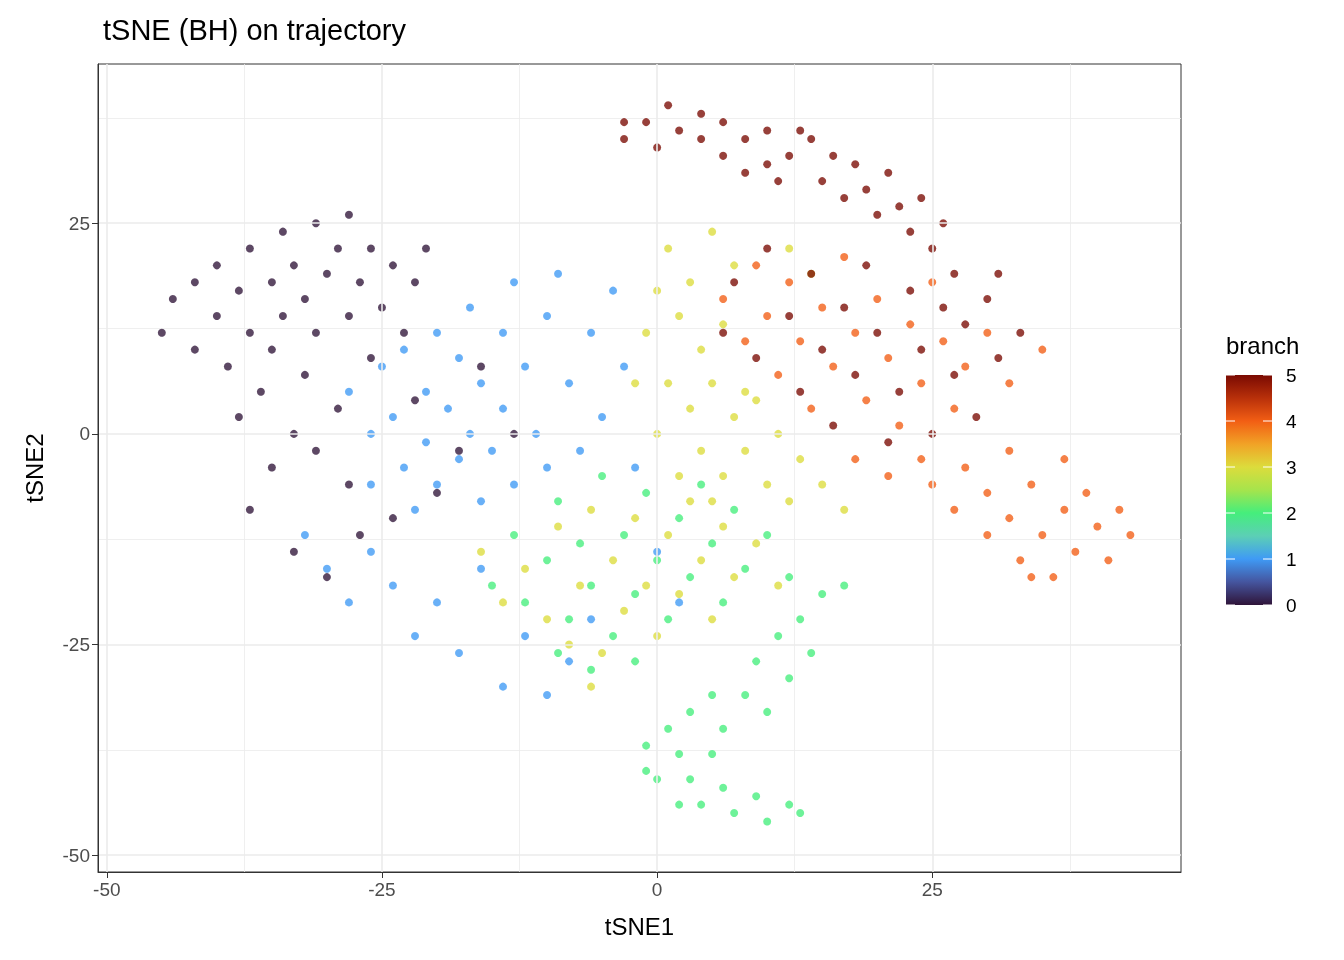 The width and height of the screenshot is (1344, 960). I want to click on y-tick-label: -50, so click(76, 855).